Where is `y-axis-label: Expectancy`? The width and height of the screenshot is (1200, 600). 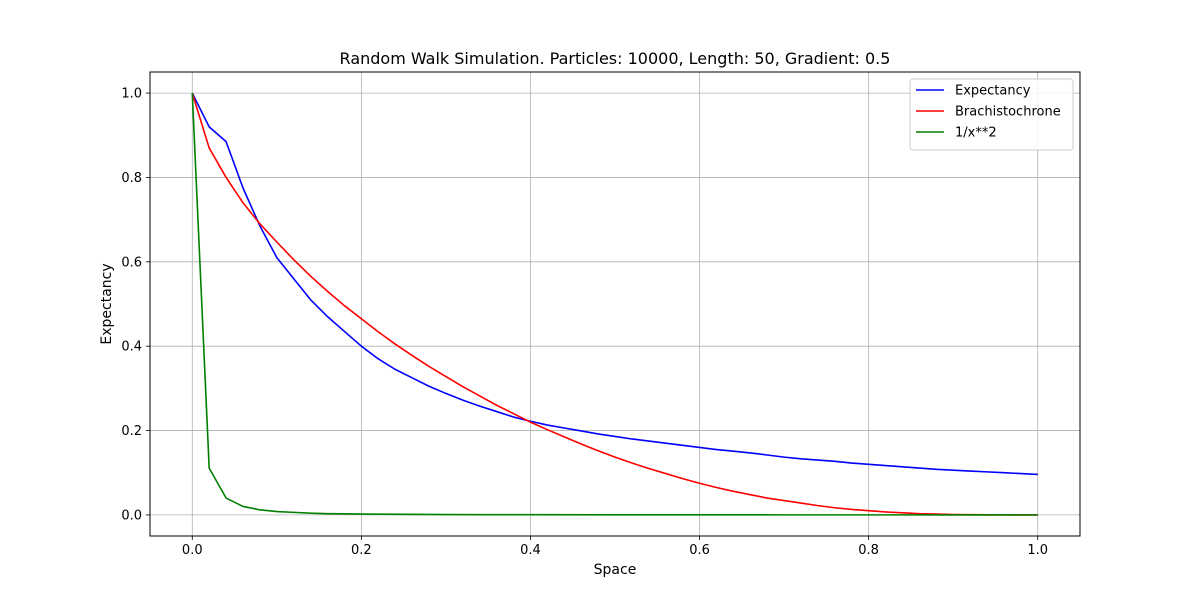
y-axis-label: Expectancy is located at coordinates (107, 303).